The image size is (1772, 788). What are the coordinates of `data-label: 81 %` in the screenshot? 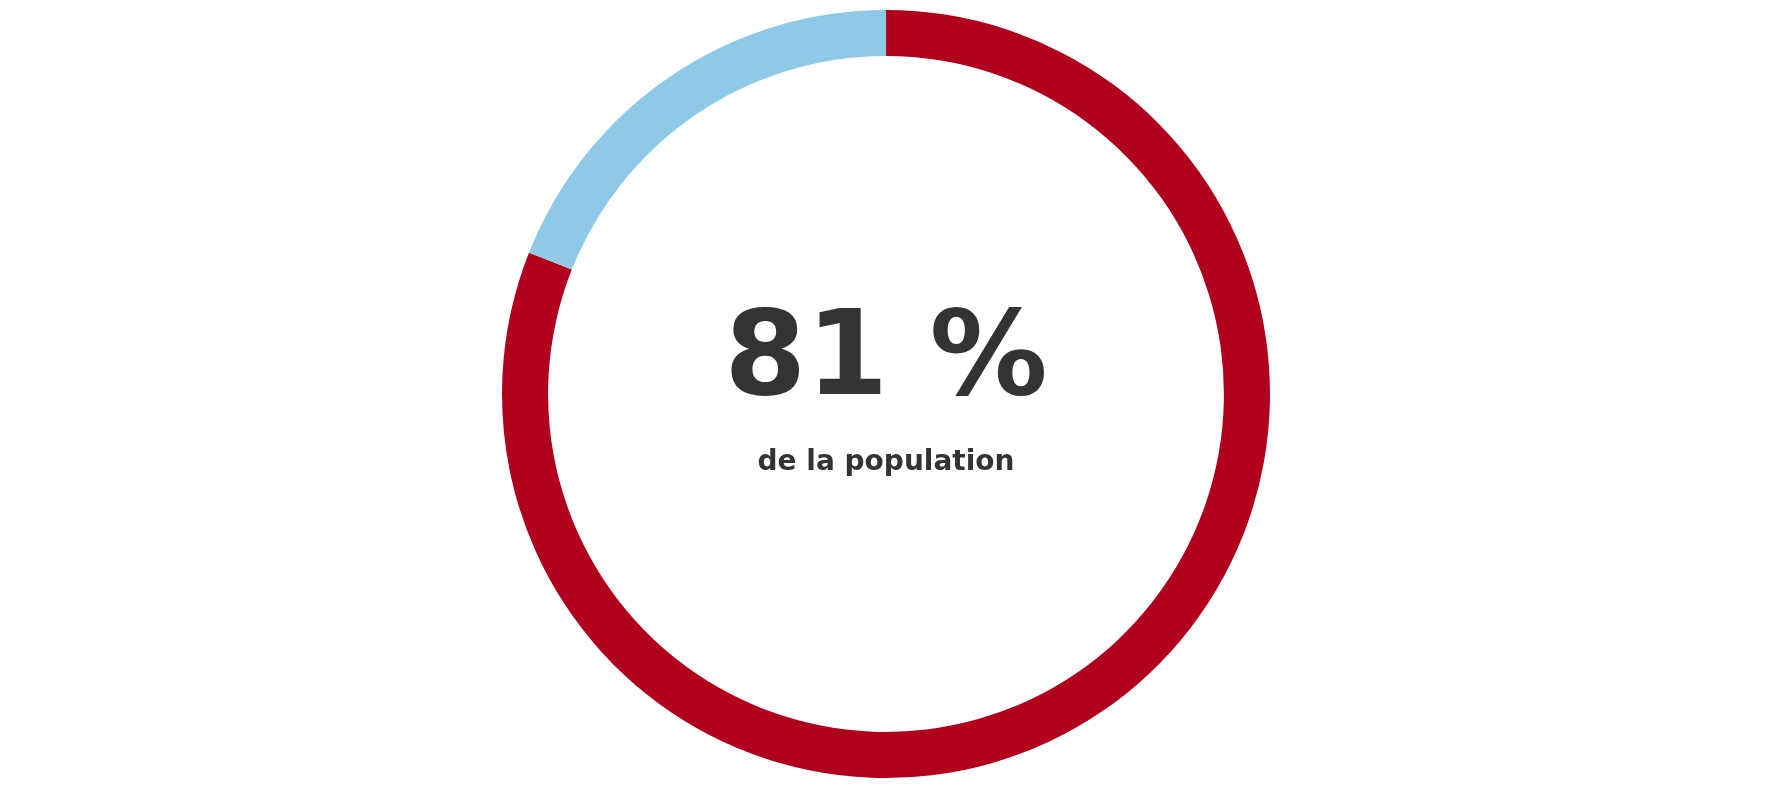 It's located at (886, 353).